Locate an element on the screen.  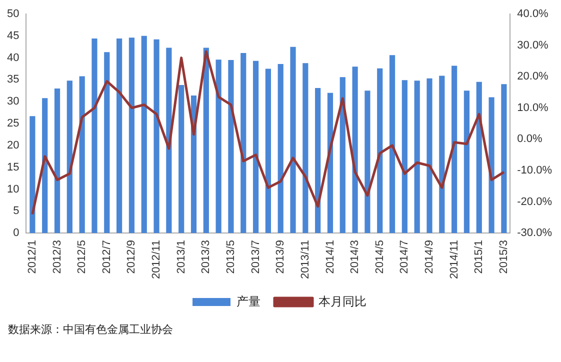
y2-tick-label: 40.0% is located at coordinates (533, 14).